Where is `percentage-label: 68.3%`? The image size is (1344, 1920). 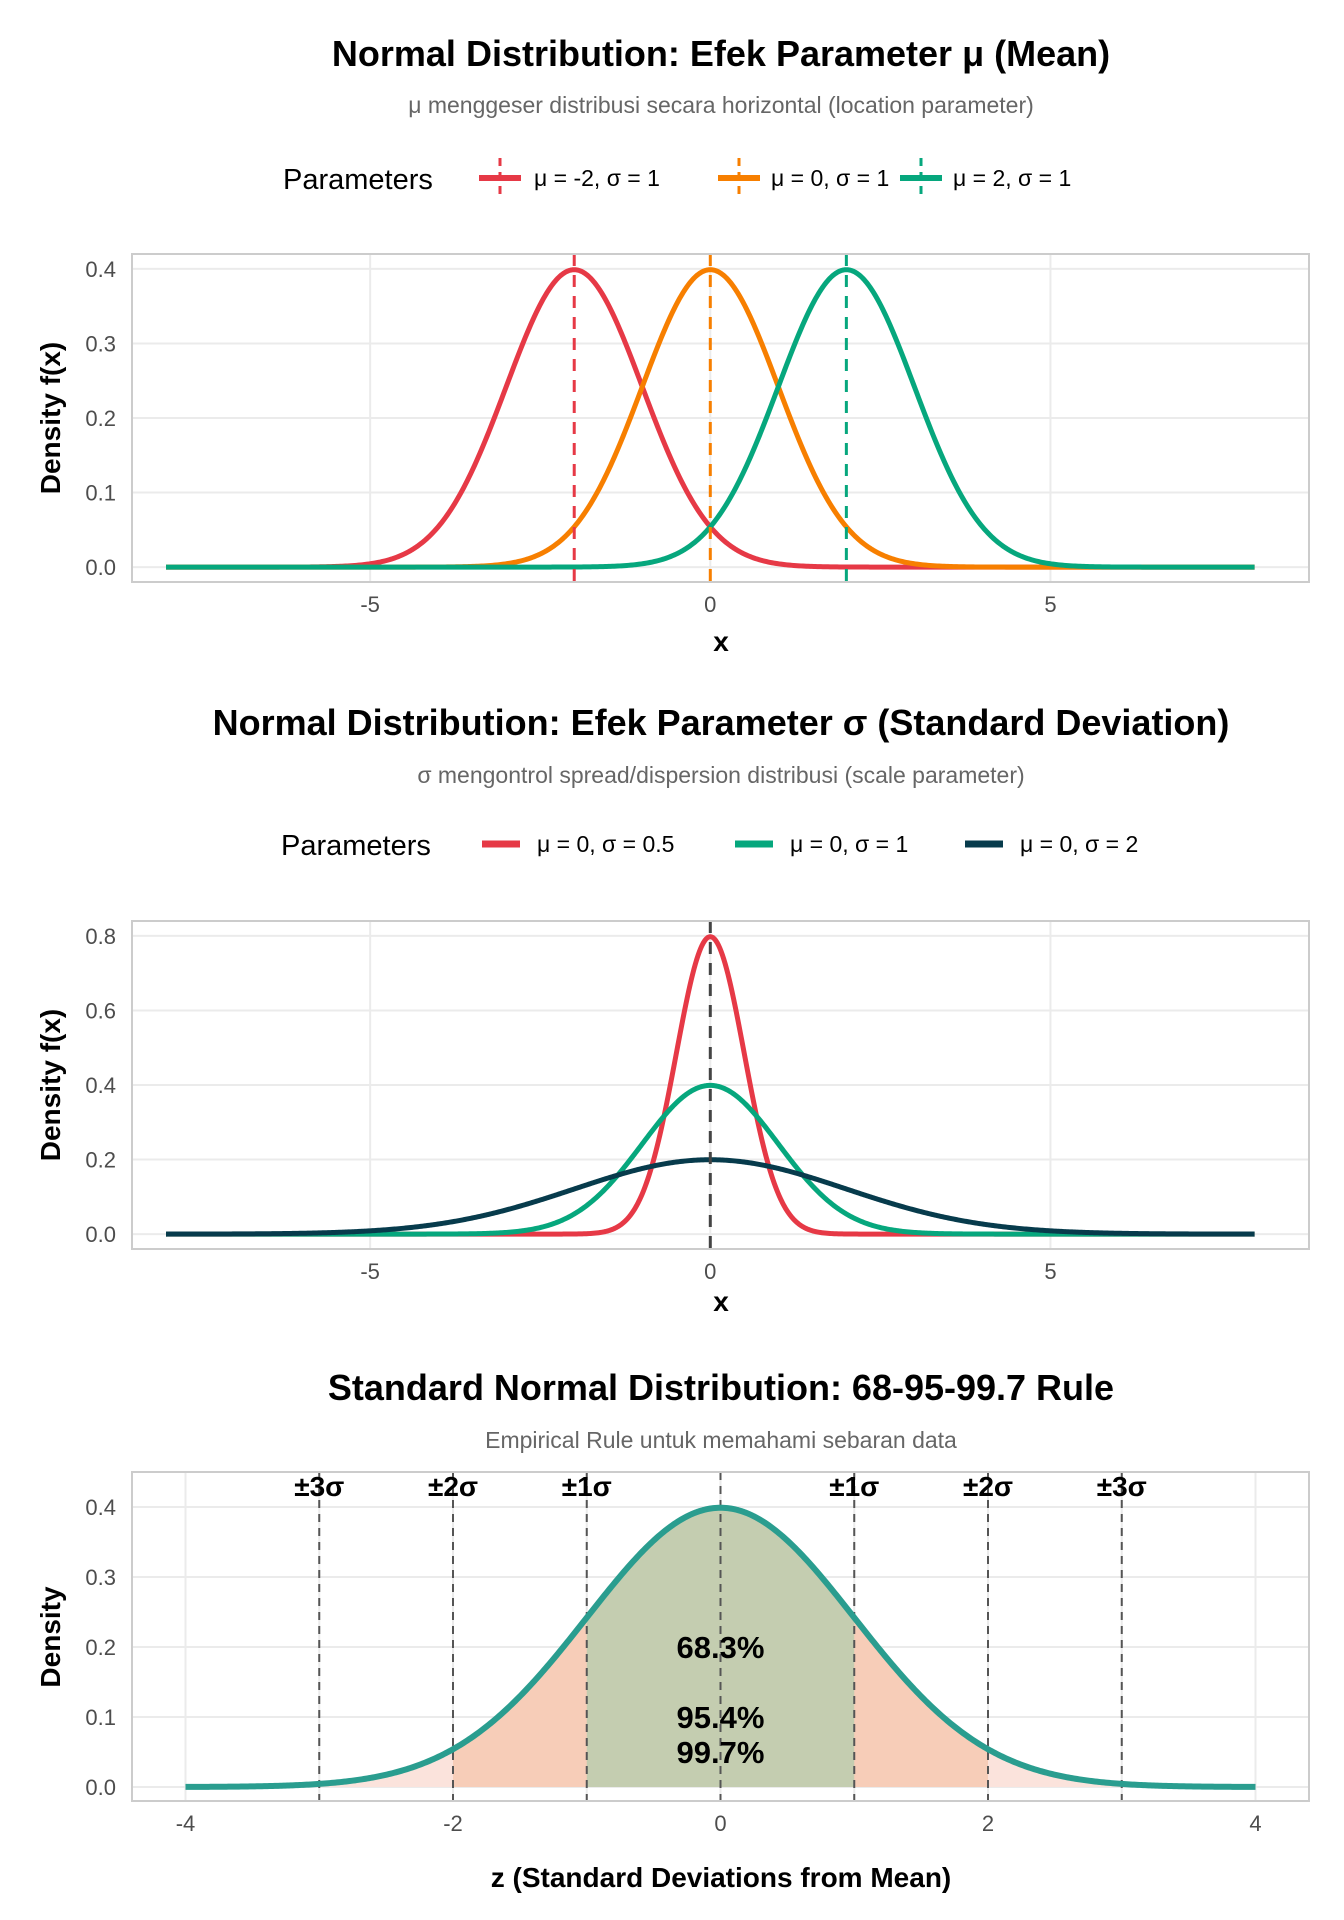
percentage-label: 68.3% is located at coordinates (721, 1647).